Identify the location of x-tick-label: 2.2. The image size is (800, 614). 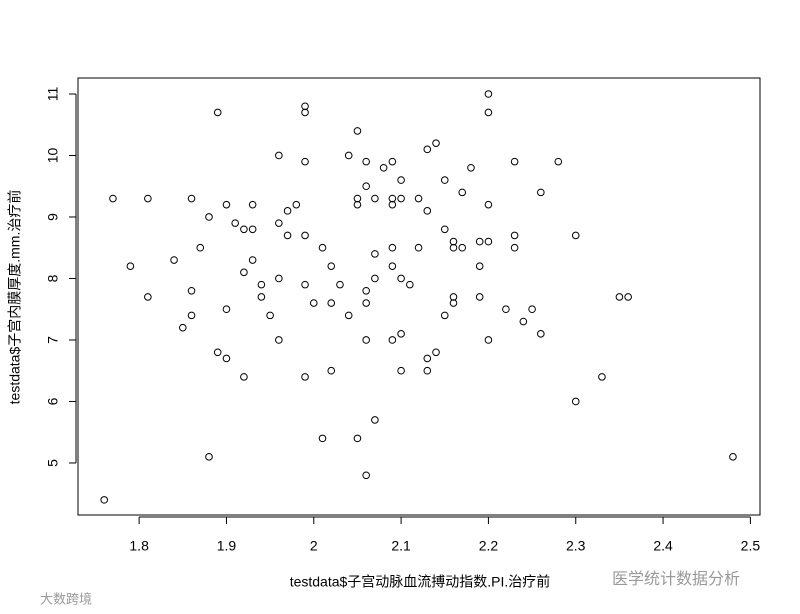
(489, 546).